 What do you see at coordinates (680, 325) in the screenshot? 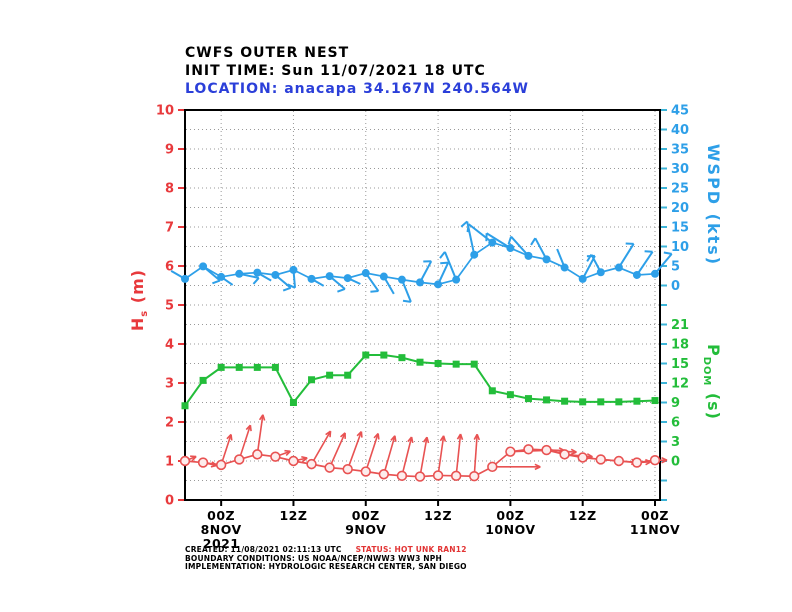
I see `svg-text: 21` at bounding box center [680, 325].